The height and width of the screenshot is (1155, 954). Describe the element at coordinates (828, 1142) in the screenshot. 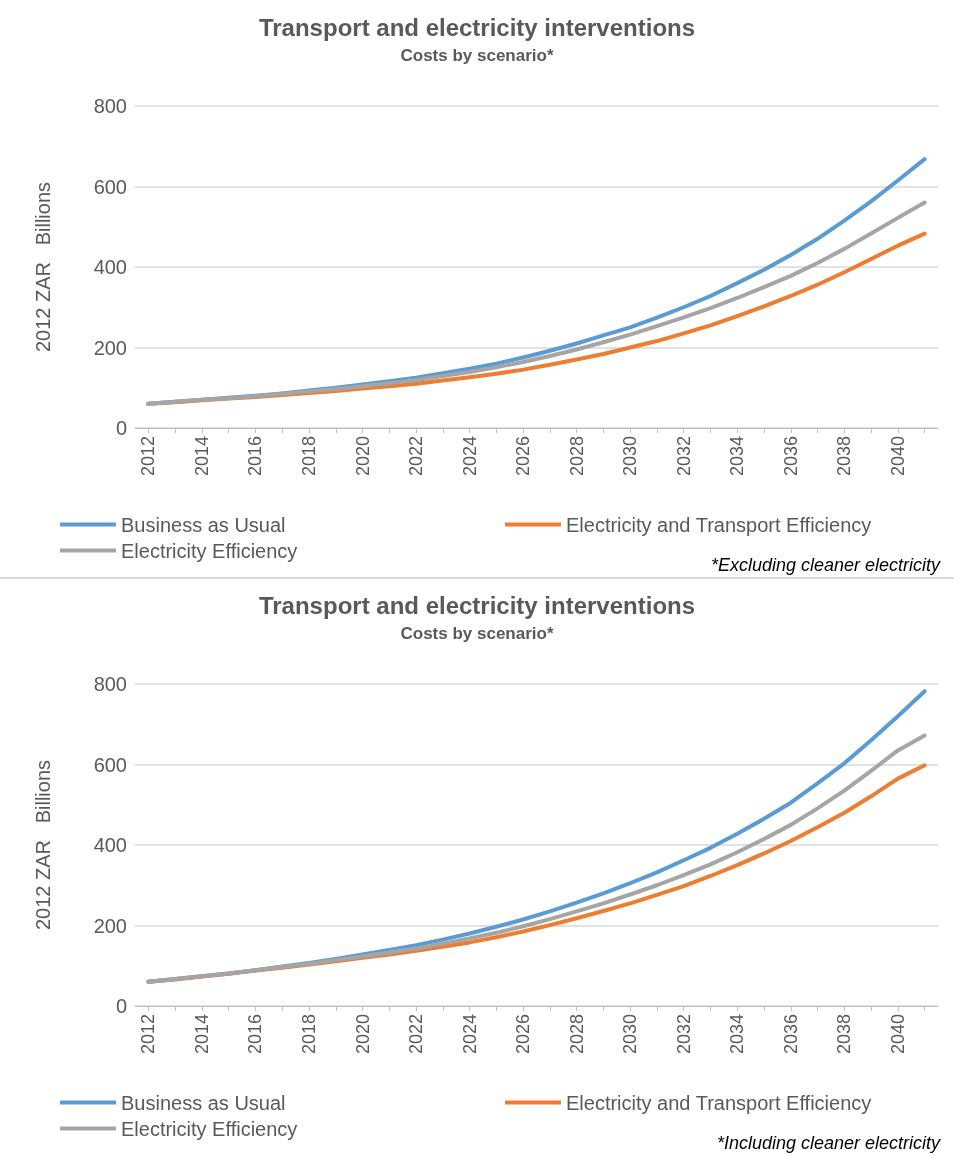

I see `text: *Including cleaner electricity` at that location.